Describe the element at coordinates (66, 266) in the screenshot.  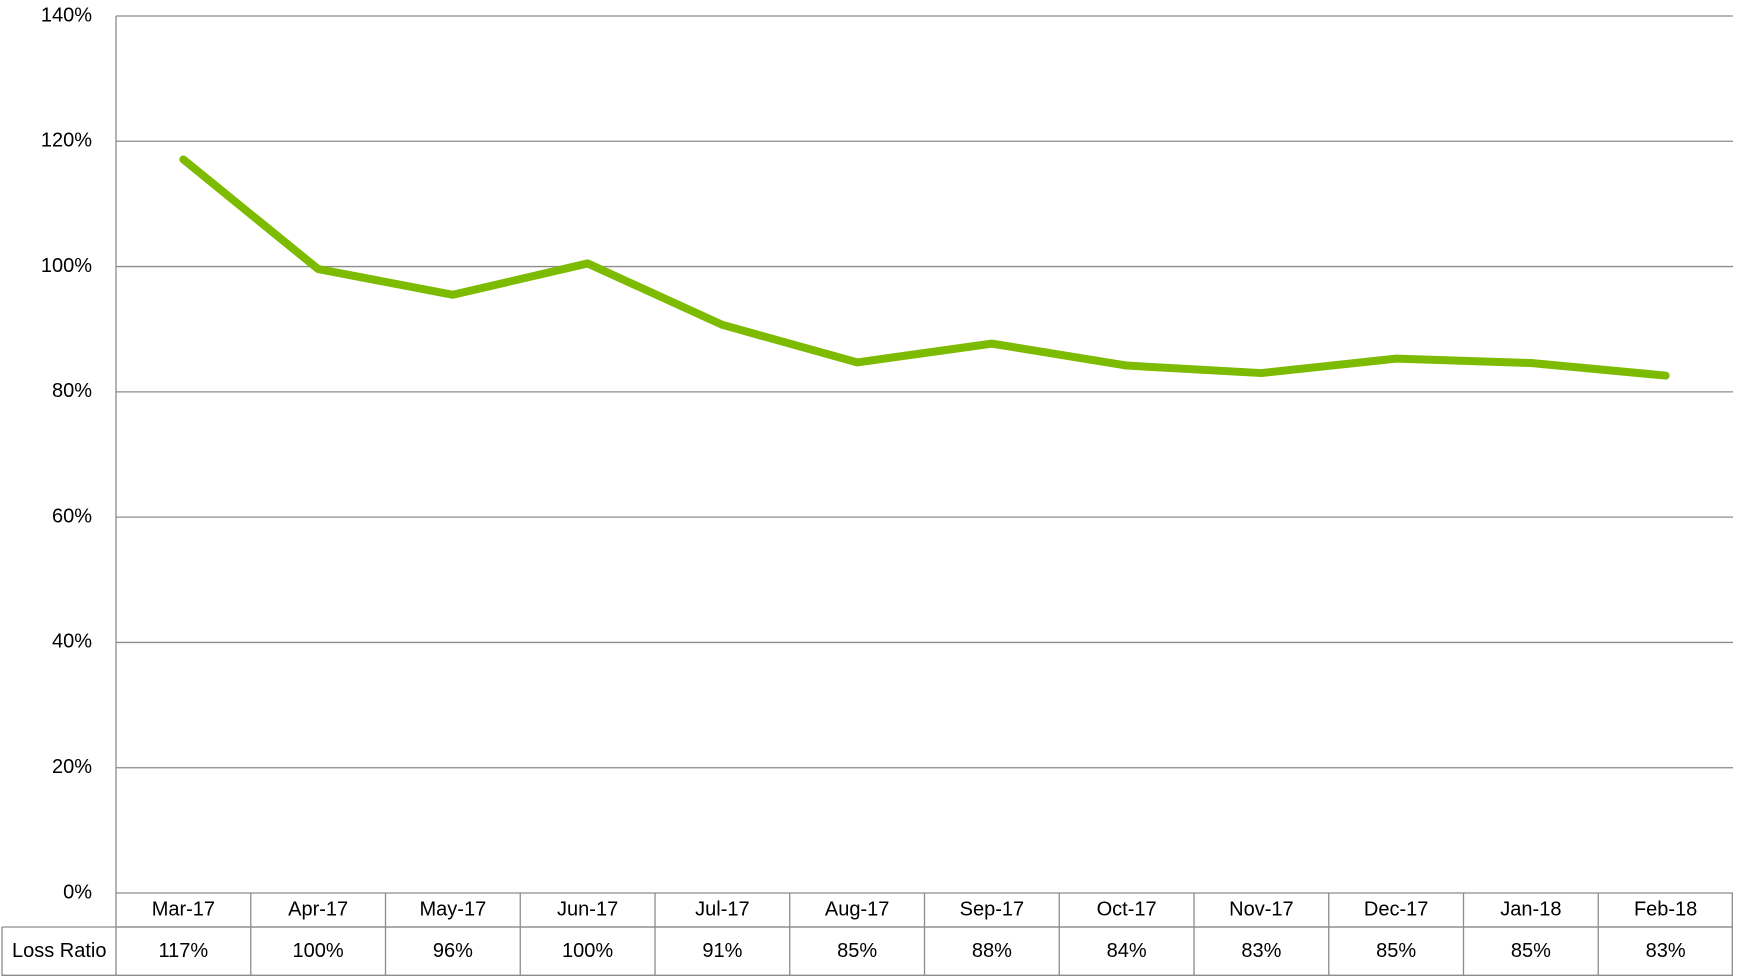
I see `y-tick-label: 100%` at that location.